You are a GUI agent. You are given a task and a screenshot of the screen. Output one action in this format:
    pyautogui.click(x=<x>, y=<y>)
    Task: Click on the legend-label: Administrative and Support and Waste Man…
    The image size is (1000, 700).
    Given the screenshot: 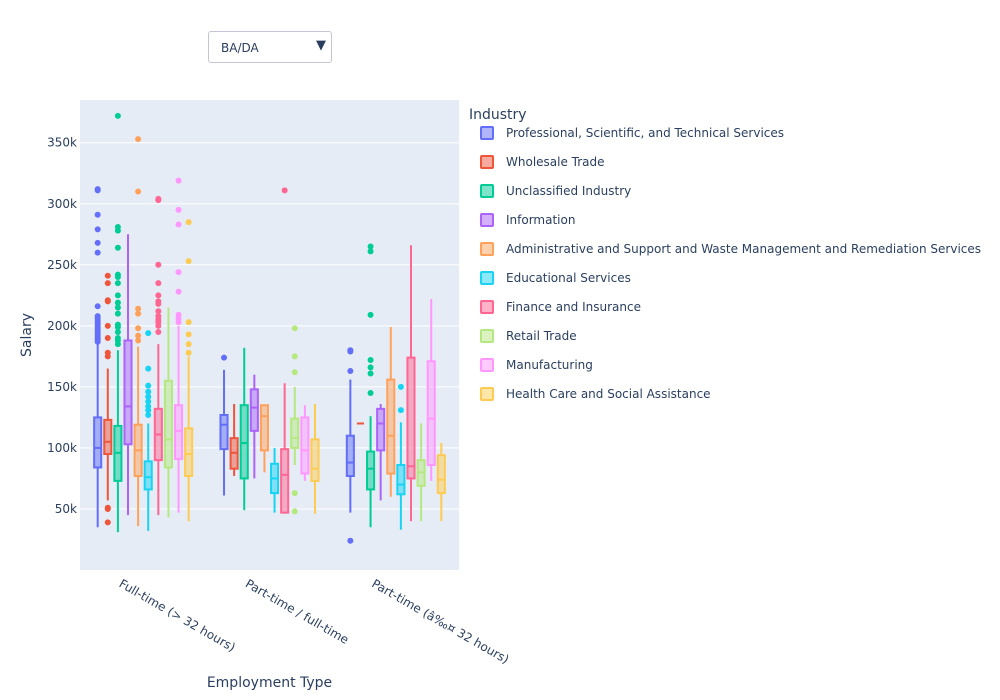 What is the action you would take?
    pyautogui.click(x=743, y=249)
    